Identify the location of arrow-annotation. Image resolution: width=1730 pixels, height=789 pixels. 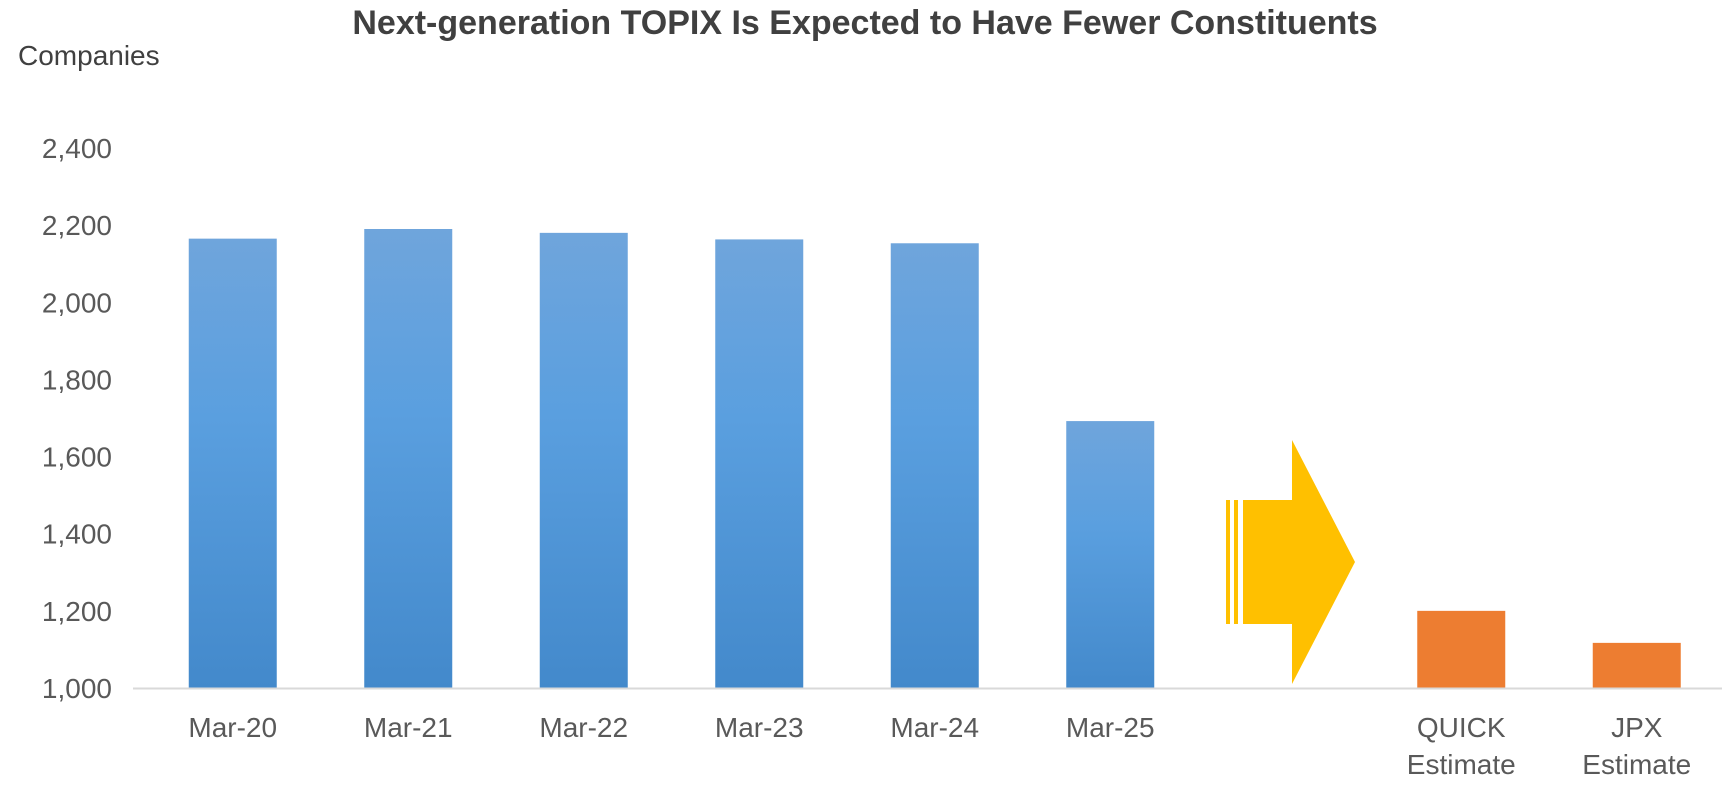
(1290, 562).